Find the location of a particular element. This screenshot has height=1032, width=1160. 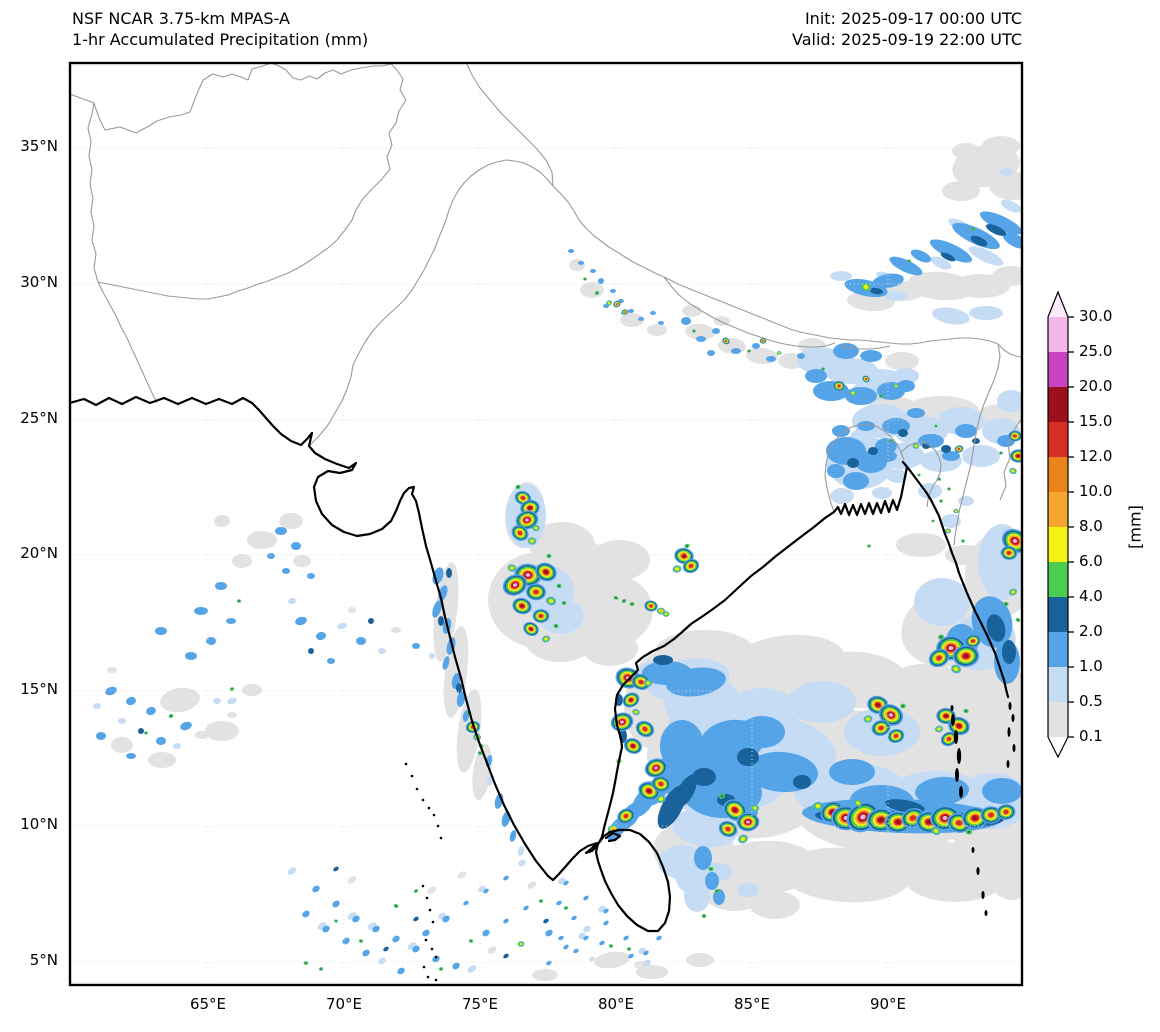

y-axis-tick: 25°N is located at coordinates (39, 418).